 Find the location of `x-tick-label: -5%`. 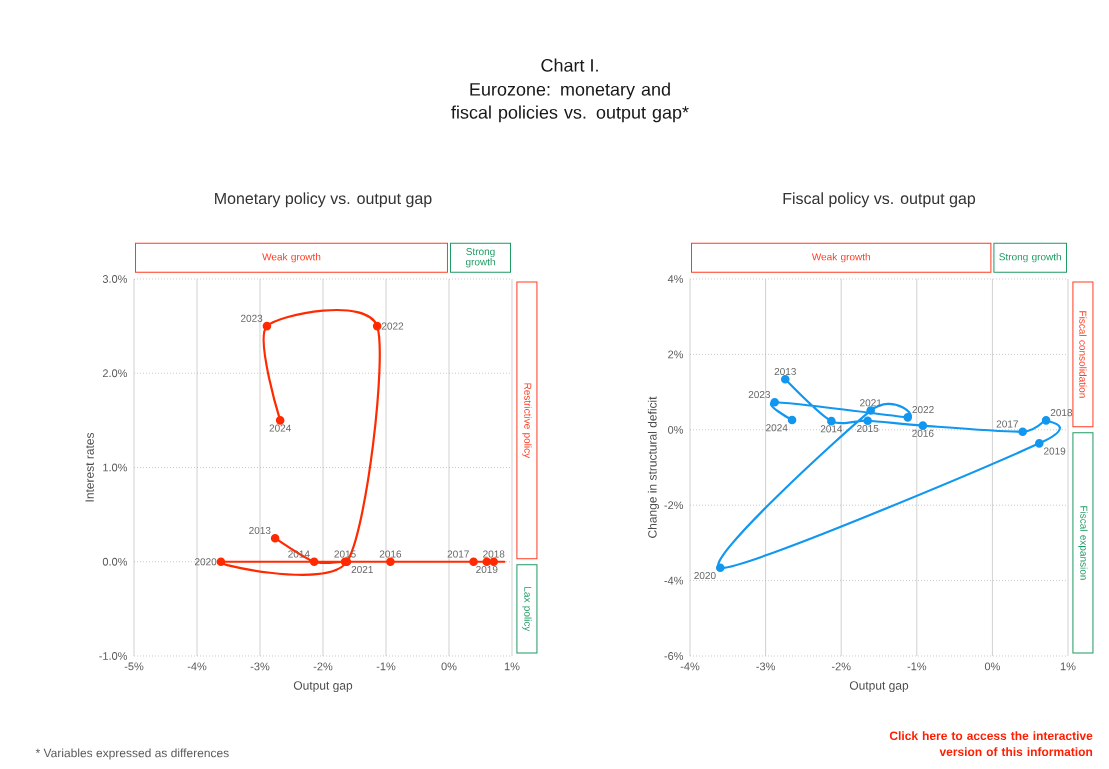

x-tick-label: -5% is located at coordinates (134, 666).